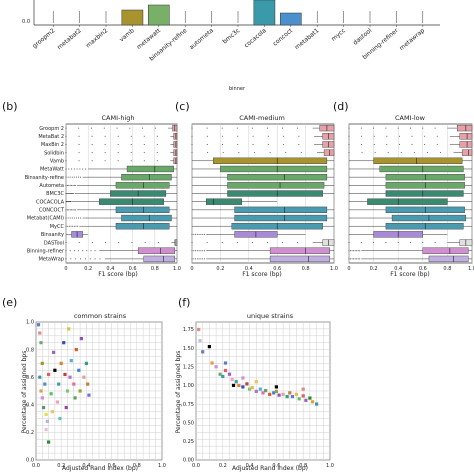 This screenshot has height=474, width=474. I want to click on f-xtick-label: 0.4, so click(250, 466).